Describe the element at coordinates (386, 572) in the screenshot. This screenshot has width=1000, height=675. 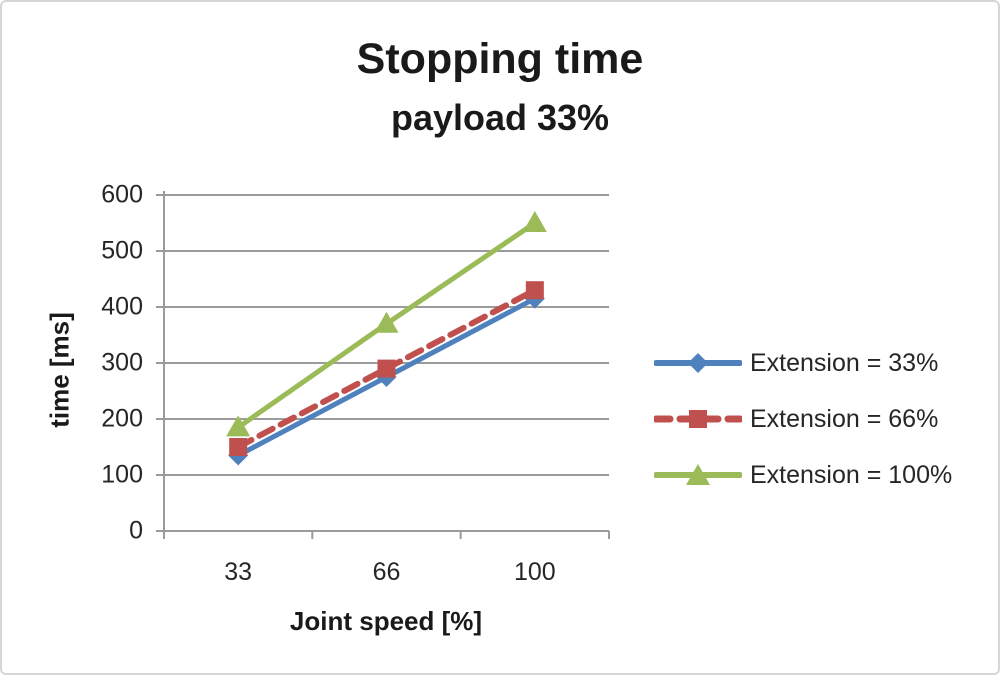
I see `x-axis-tick-label: 66` at that location.